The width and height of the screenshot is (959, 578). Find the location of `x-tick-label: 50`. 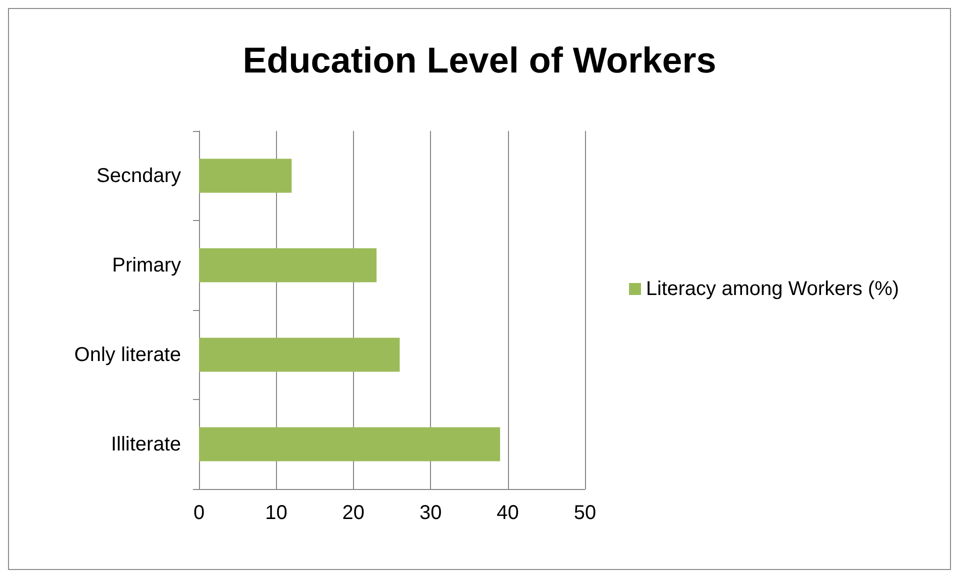

x-tick-label: 50 is located at coordinates (585, 513).